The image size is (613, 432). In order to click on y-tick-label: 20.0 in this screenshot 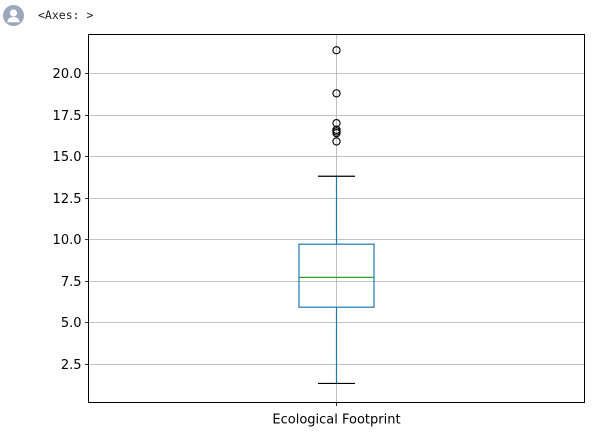, I will do `click(67, 74)`.